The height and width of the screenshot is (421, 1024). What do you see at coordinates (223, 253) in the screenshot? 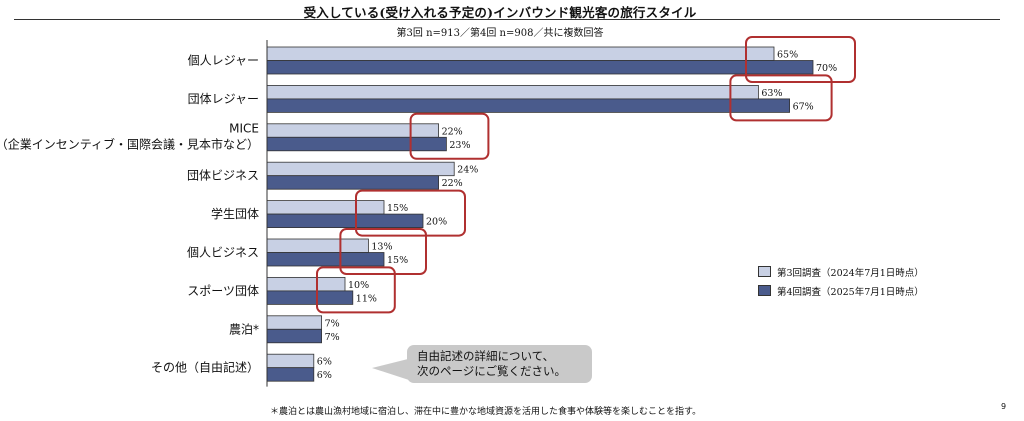
I see `category-label: 個人ビジネス` at bounding box center [223, 253].